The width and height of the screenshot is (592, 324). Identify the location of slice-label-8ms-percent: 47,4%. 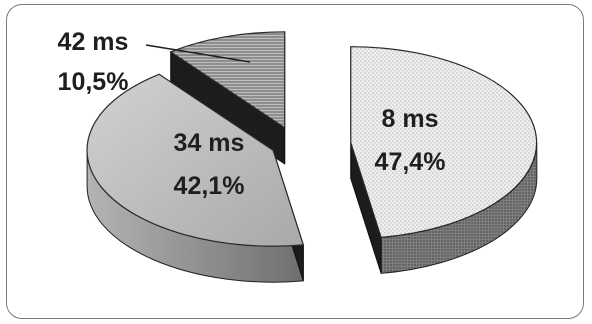
(410, 162).